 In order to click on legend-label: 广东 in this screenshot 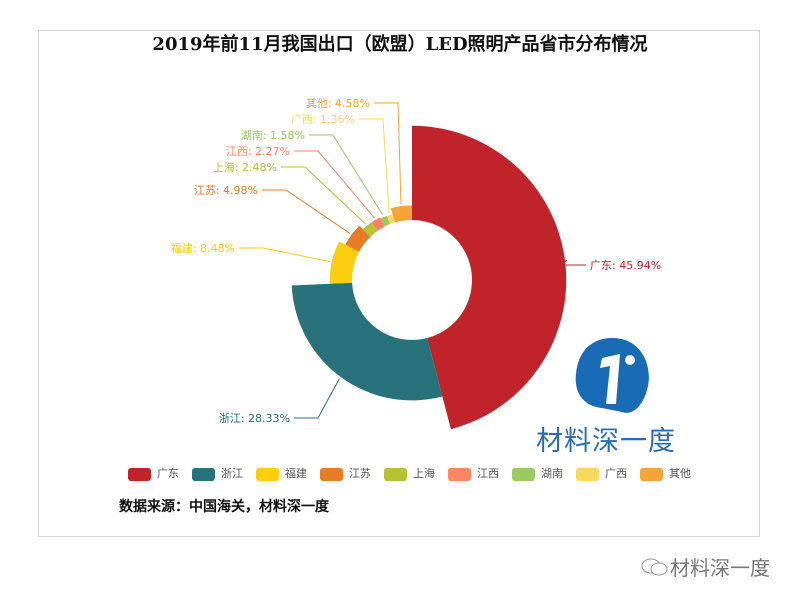, I will do `click(168, 473)`.